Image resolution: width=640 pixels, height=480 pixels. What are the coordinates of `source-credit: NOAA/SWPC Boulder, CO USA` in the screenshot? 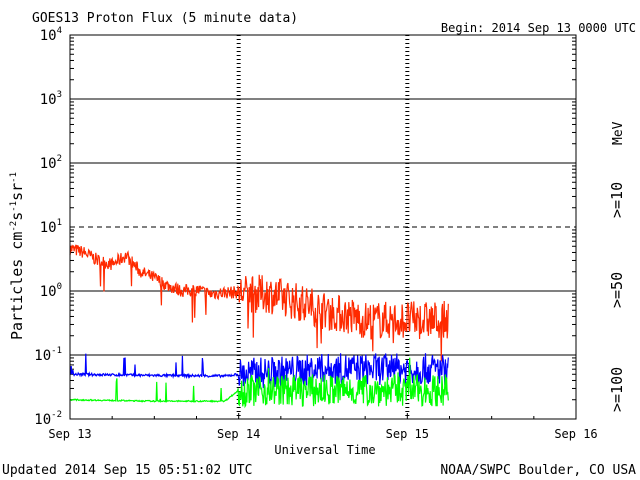 It's located at (538, 470).